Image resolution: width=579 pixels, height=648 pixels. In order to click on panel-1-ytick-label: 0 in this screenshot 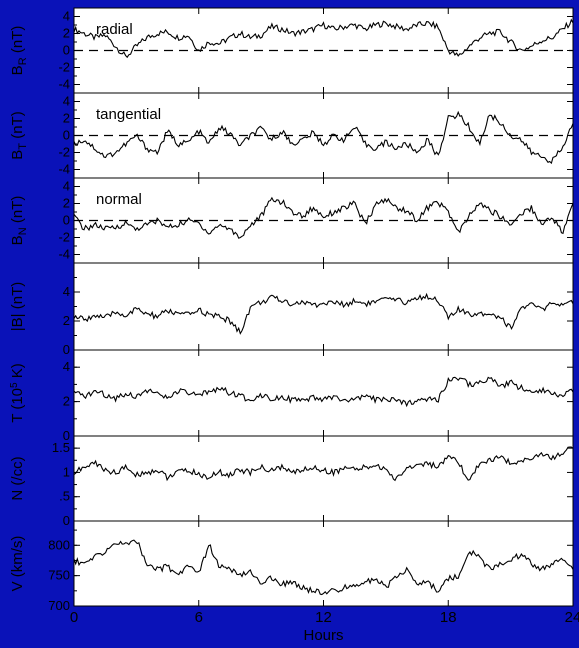, I will do `click(66, 50)`.